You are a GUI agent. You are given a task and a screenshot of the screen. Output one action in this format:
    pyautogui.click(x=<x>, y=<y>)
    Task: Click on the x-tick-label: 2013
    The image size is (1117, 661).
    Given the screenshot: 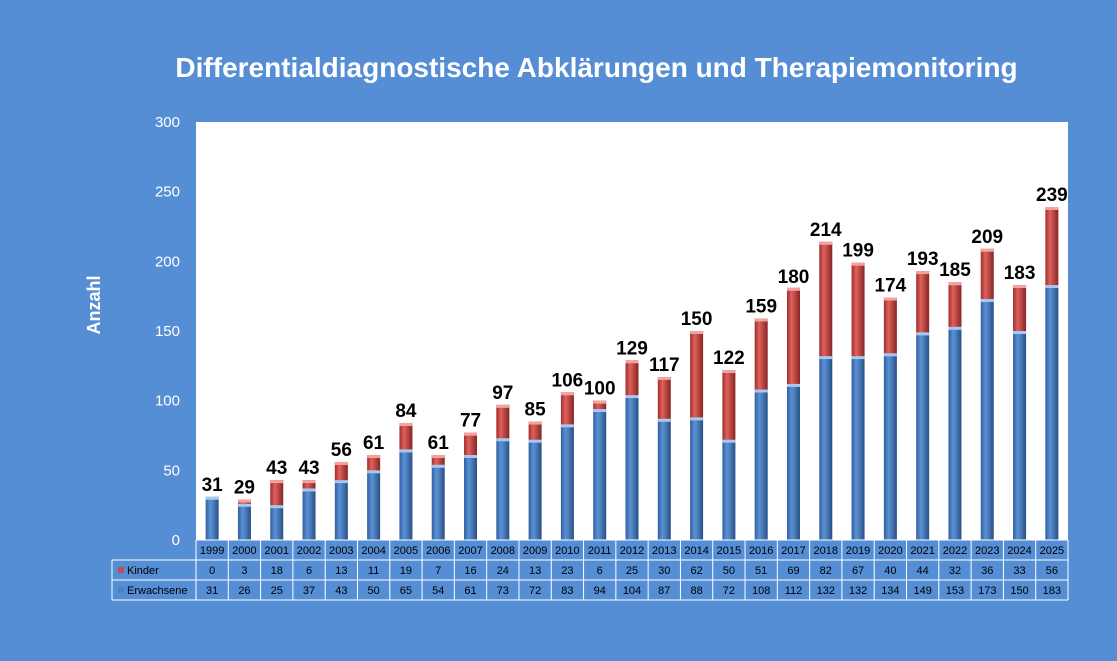 What is the action you would take?
    pyautogui.click(x=664, y=551)
    